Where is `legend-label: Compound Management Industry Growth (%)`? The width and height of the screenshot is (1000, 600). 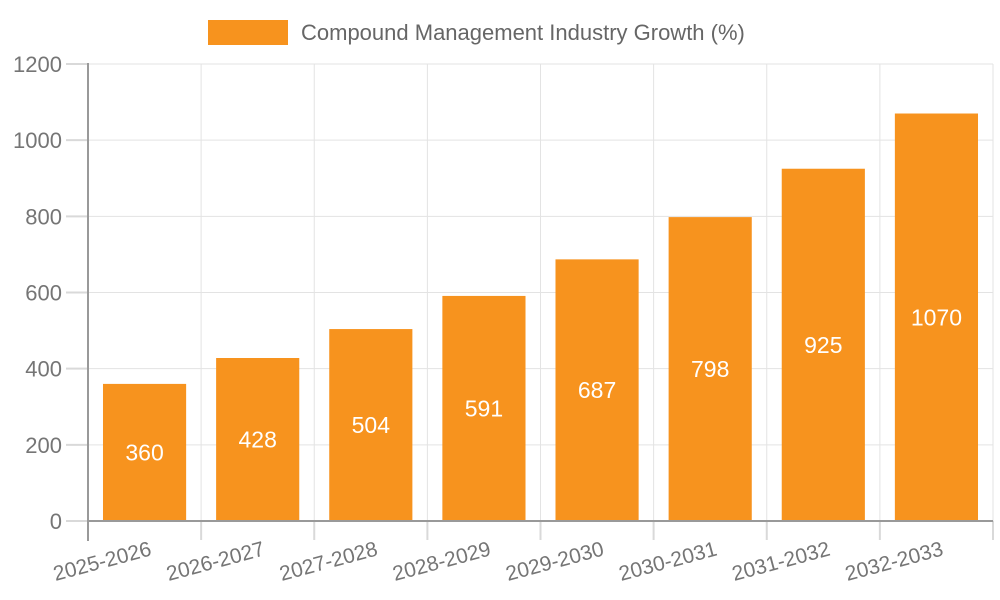 legend-label: Compound Management Industry Growth (%) is located at coordinates (523, 32).